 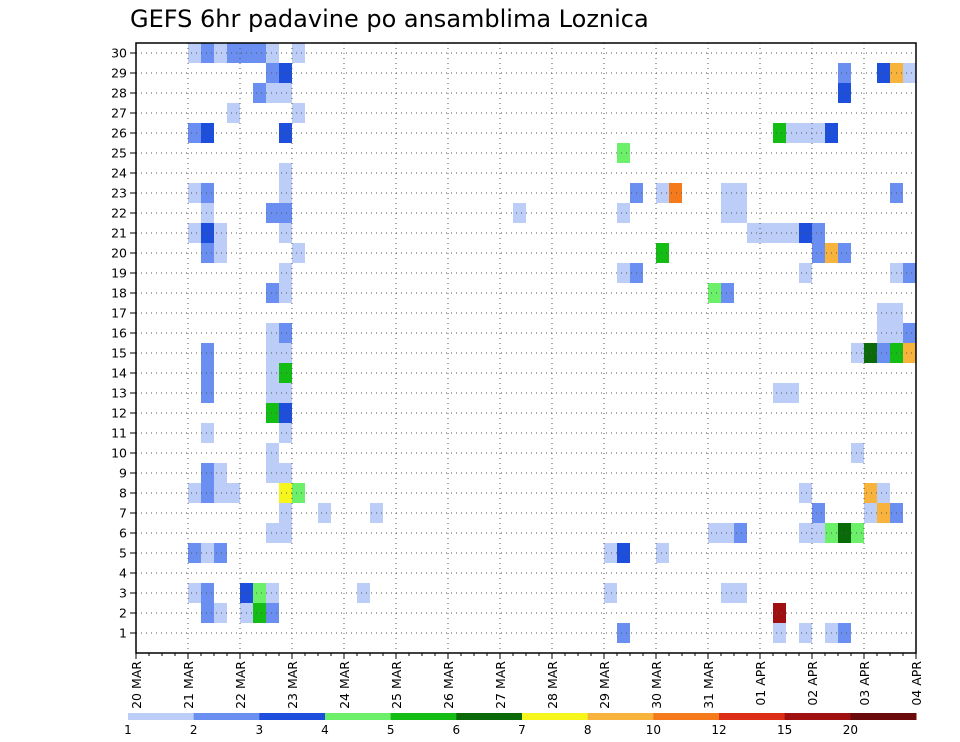 What do you see at coordinates (119, 313) in the screenshot?
I see `y-tick-label: 17` at bounding box center [119, 313].